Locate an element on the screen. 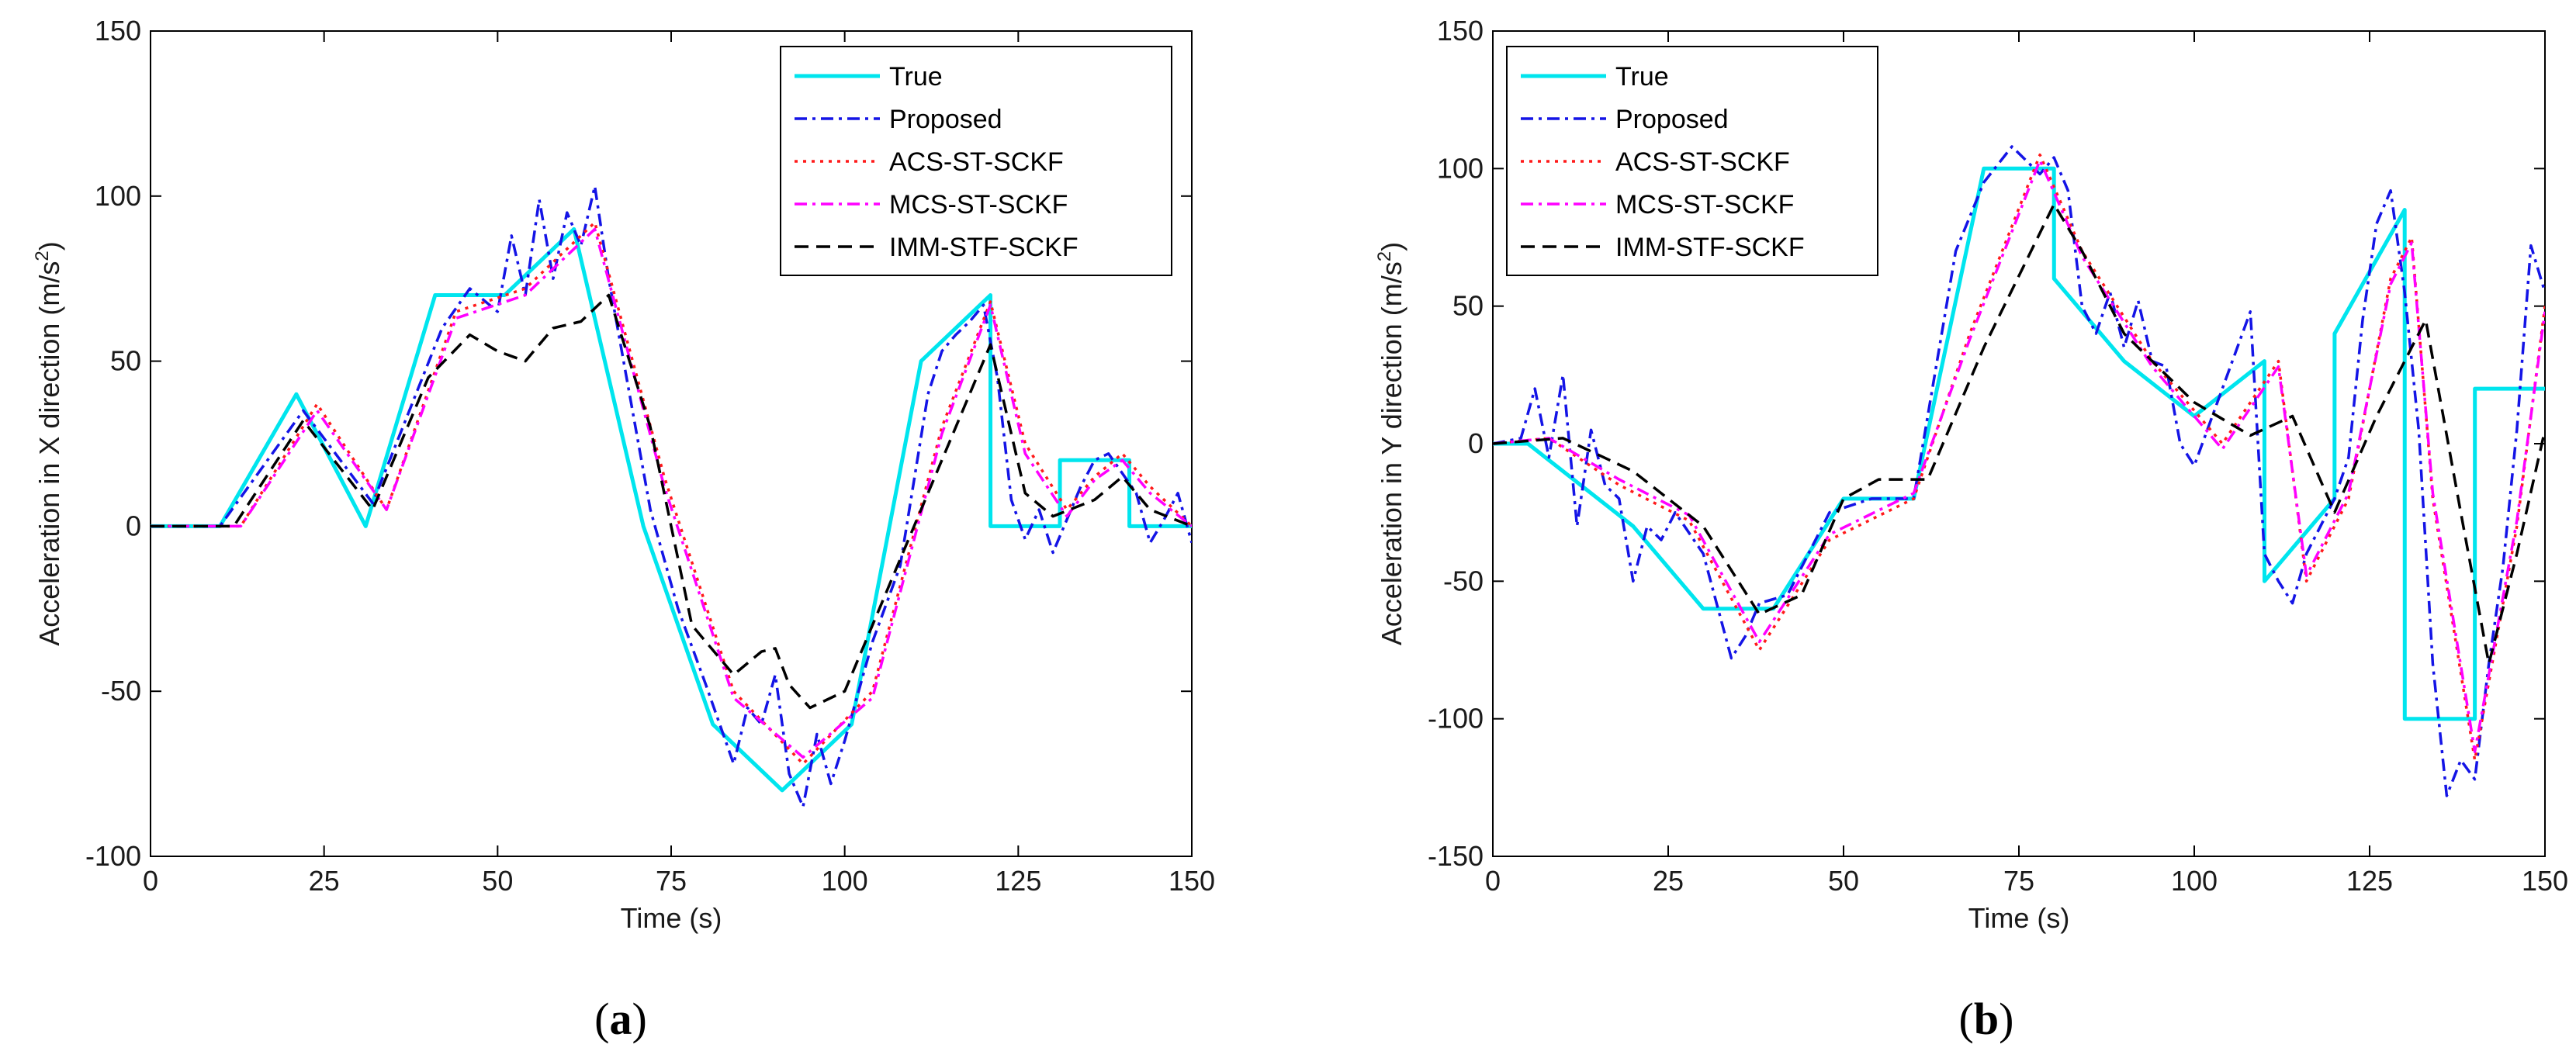  y-tick-label: -150 is located at coordinates (1456, 856).